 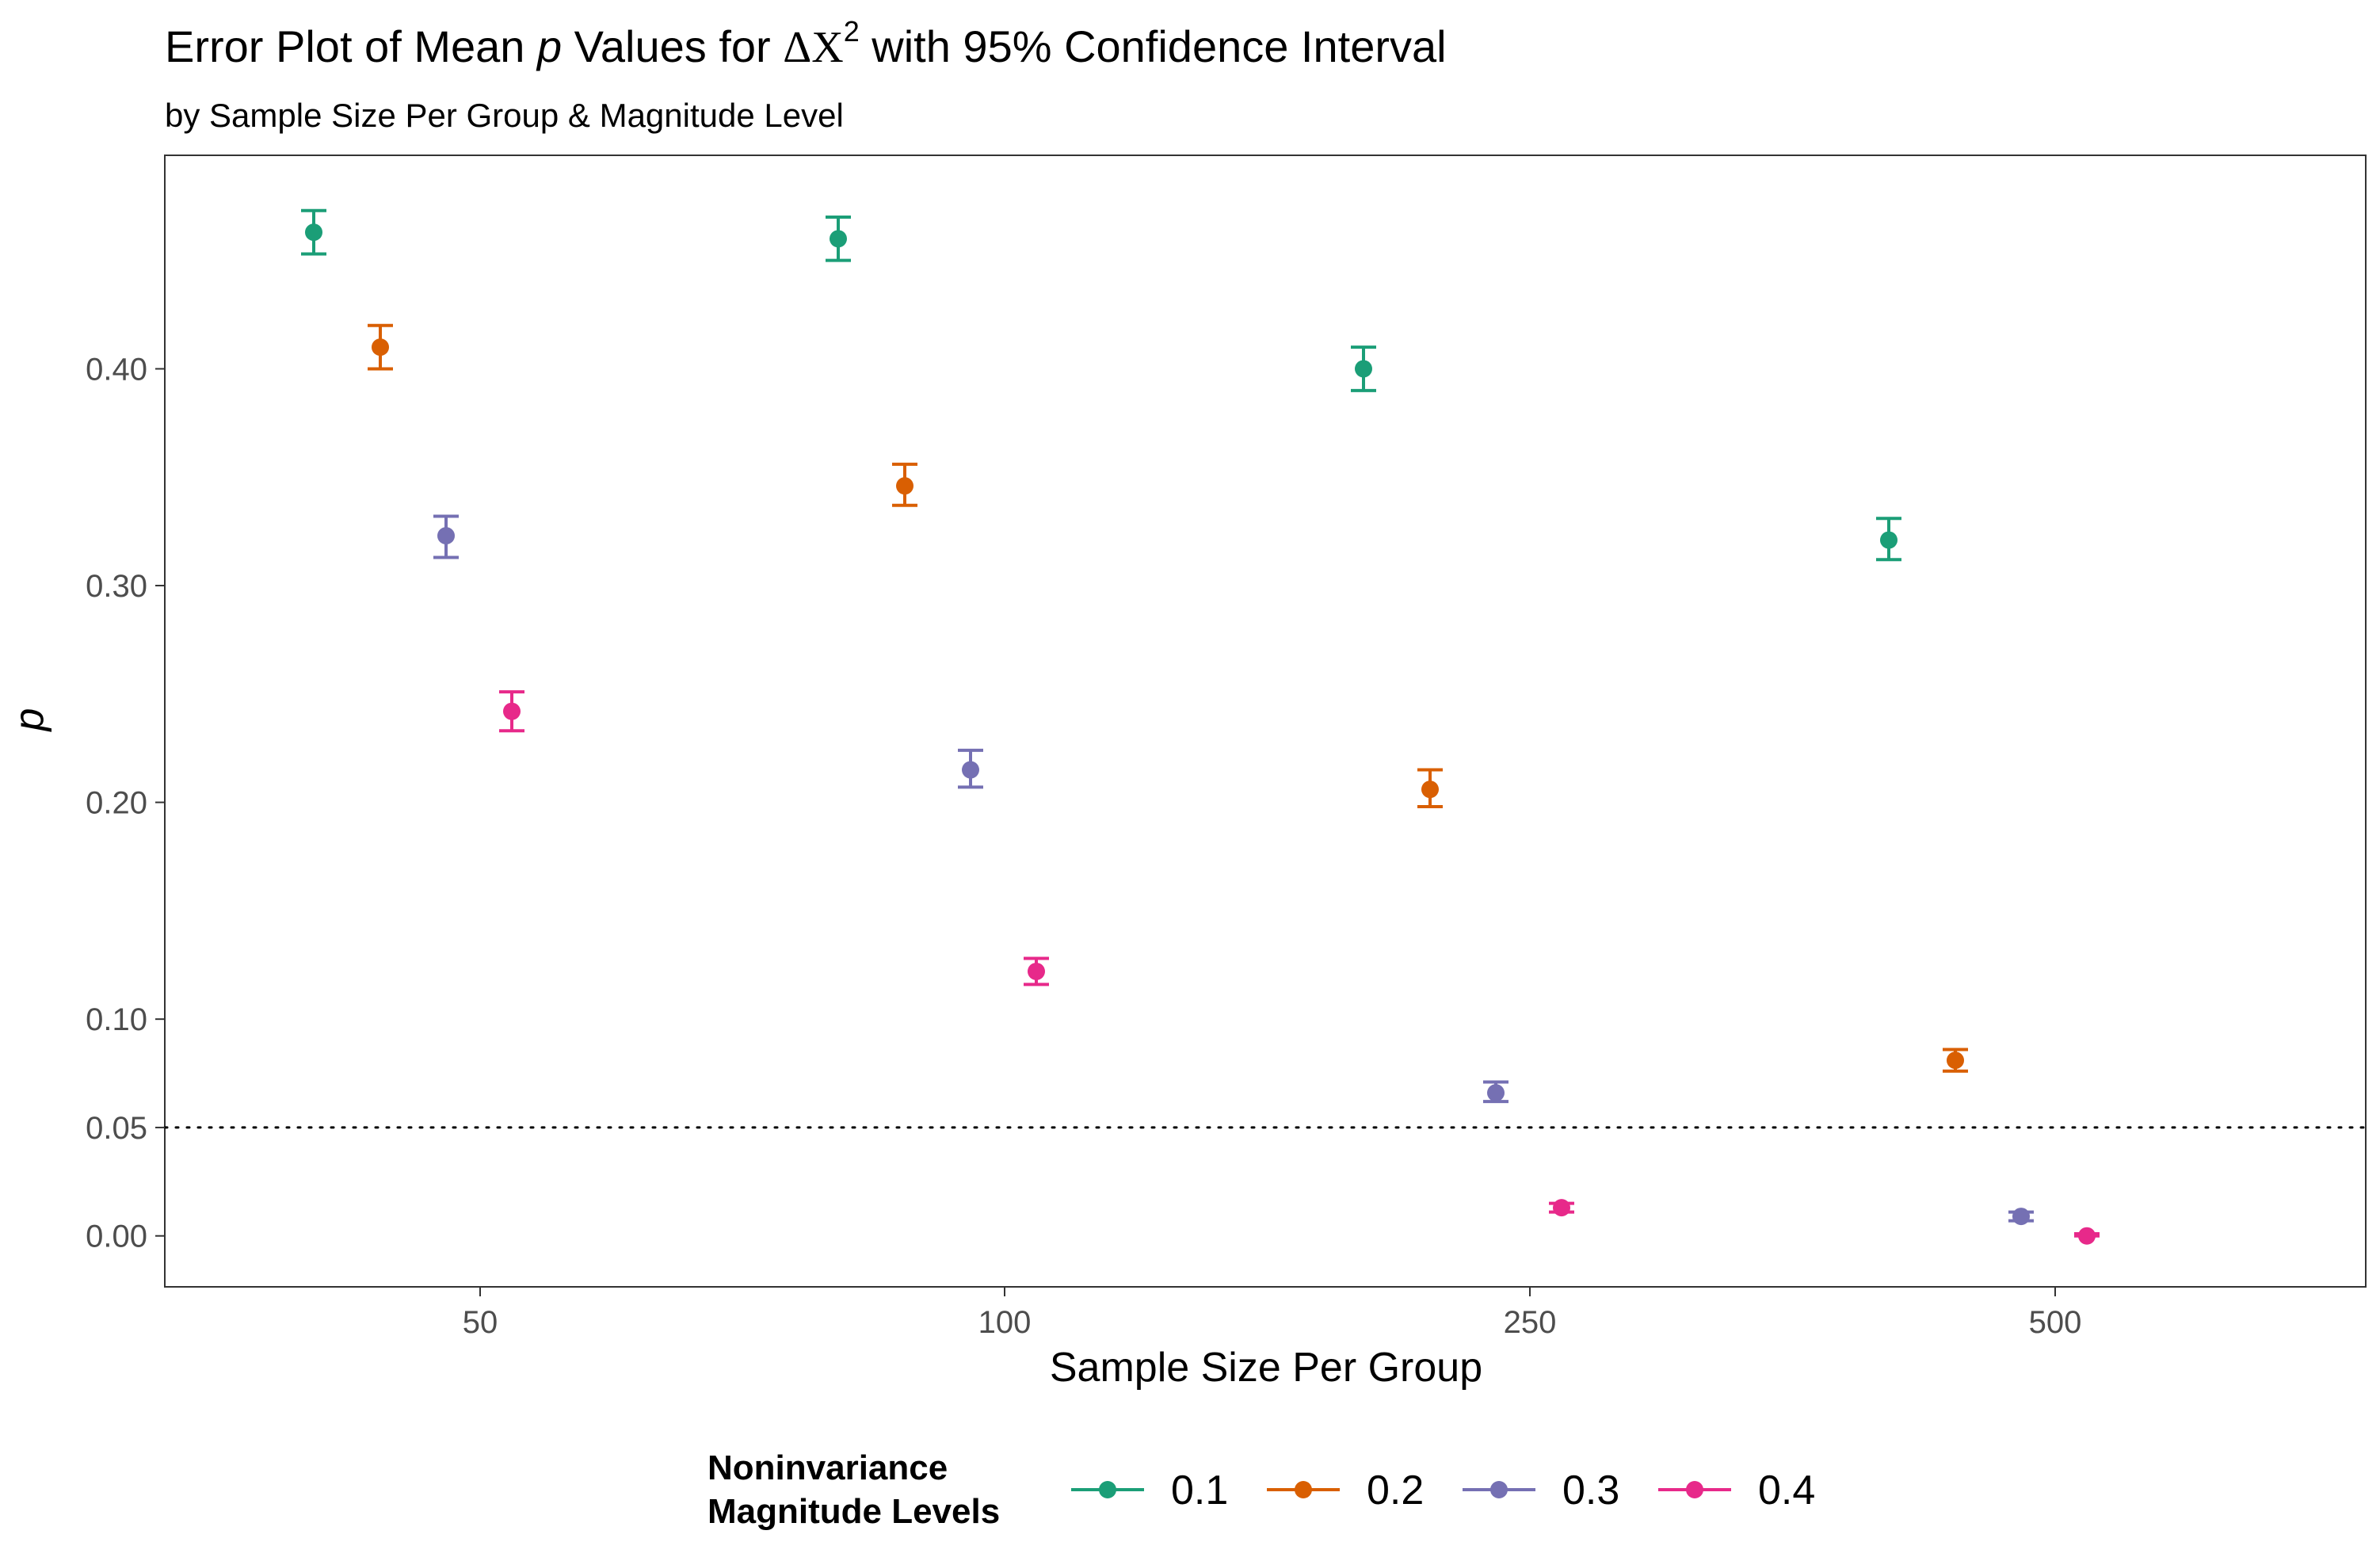 What do you see at coordinates (1345, 1490) in the screenshot?
I see `legend-item-0.2: 0.2` at bounding box center [1345, 1490].